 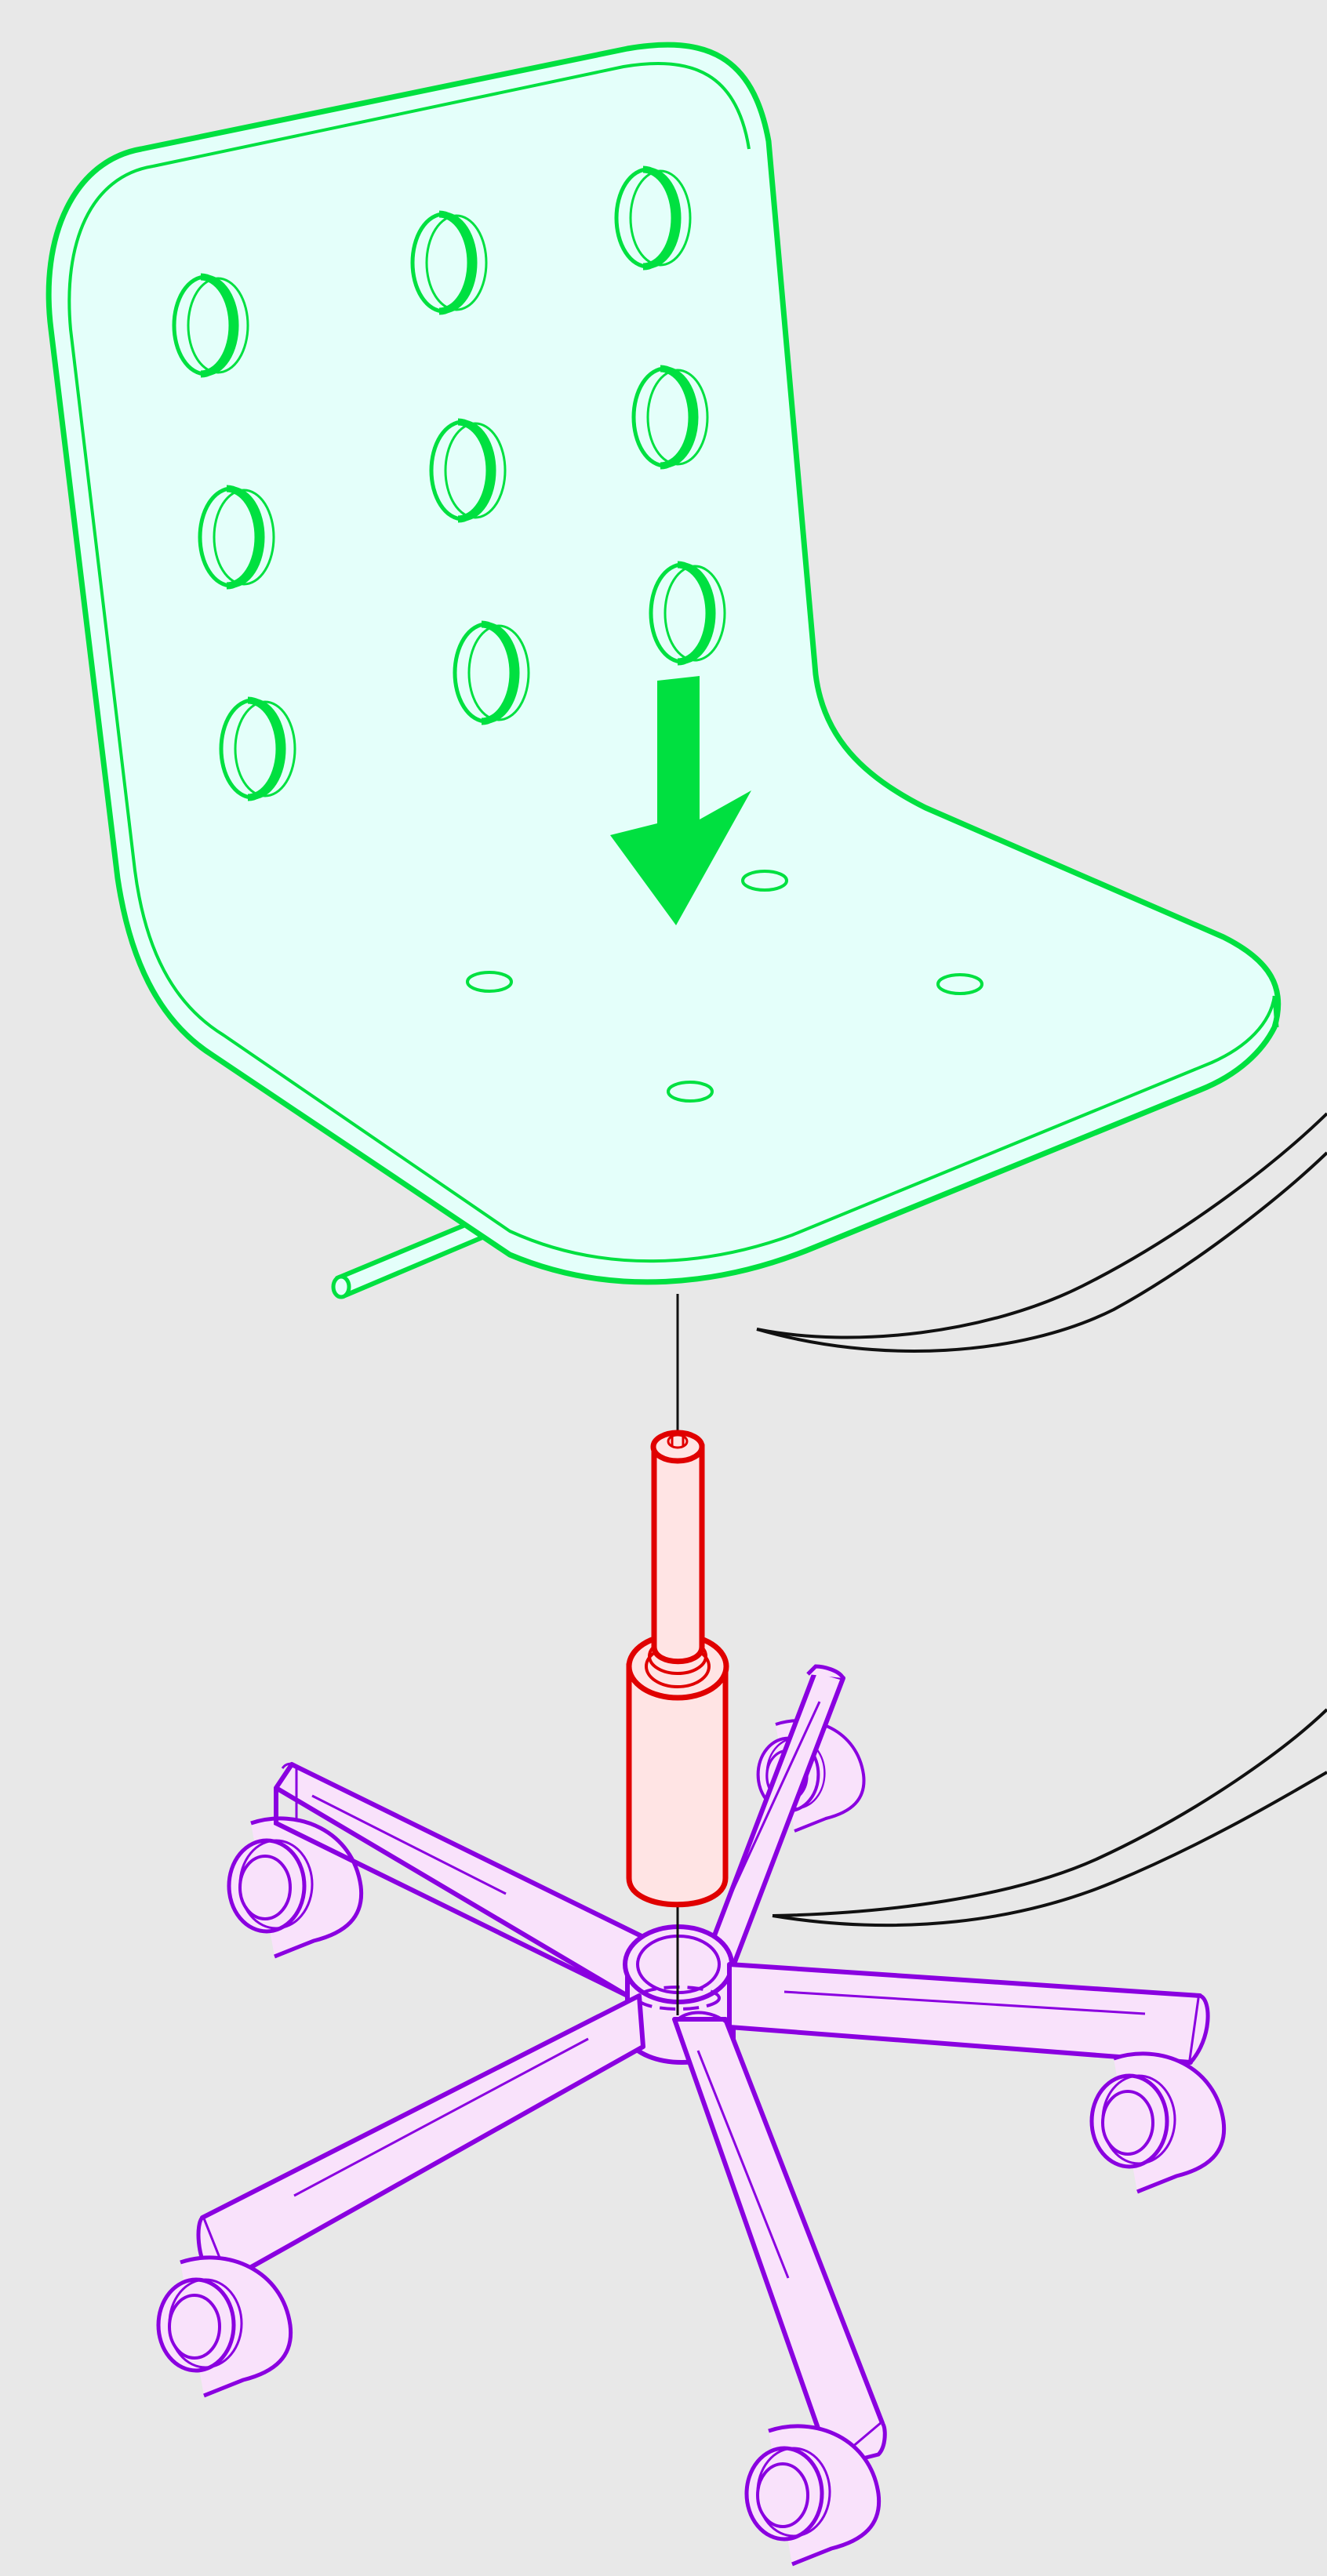 I want to click on down-arrow-icon, so click(x=680, y=800).